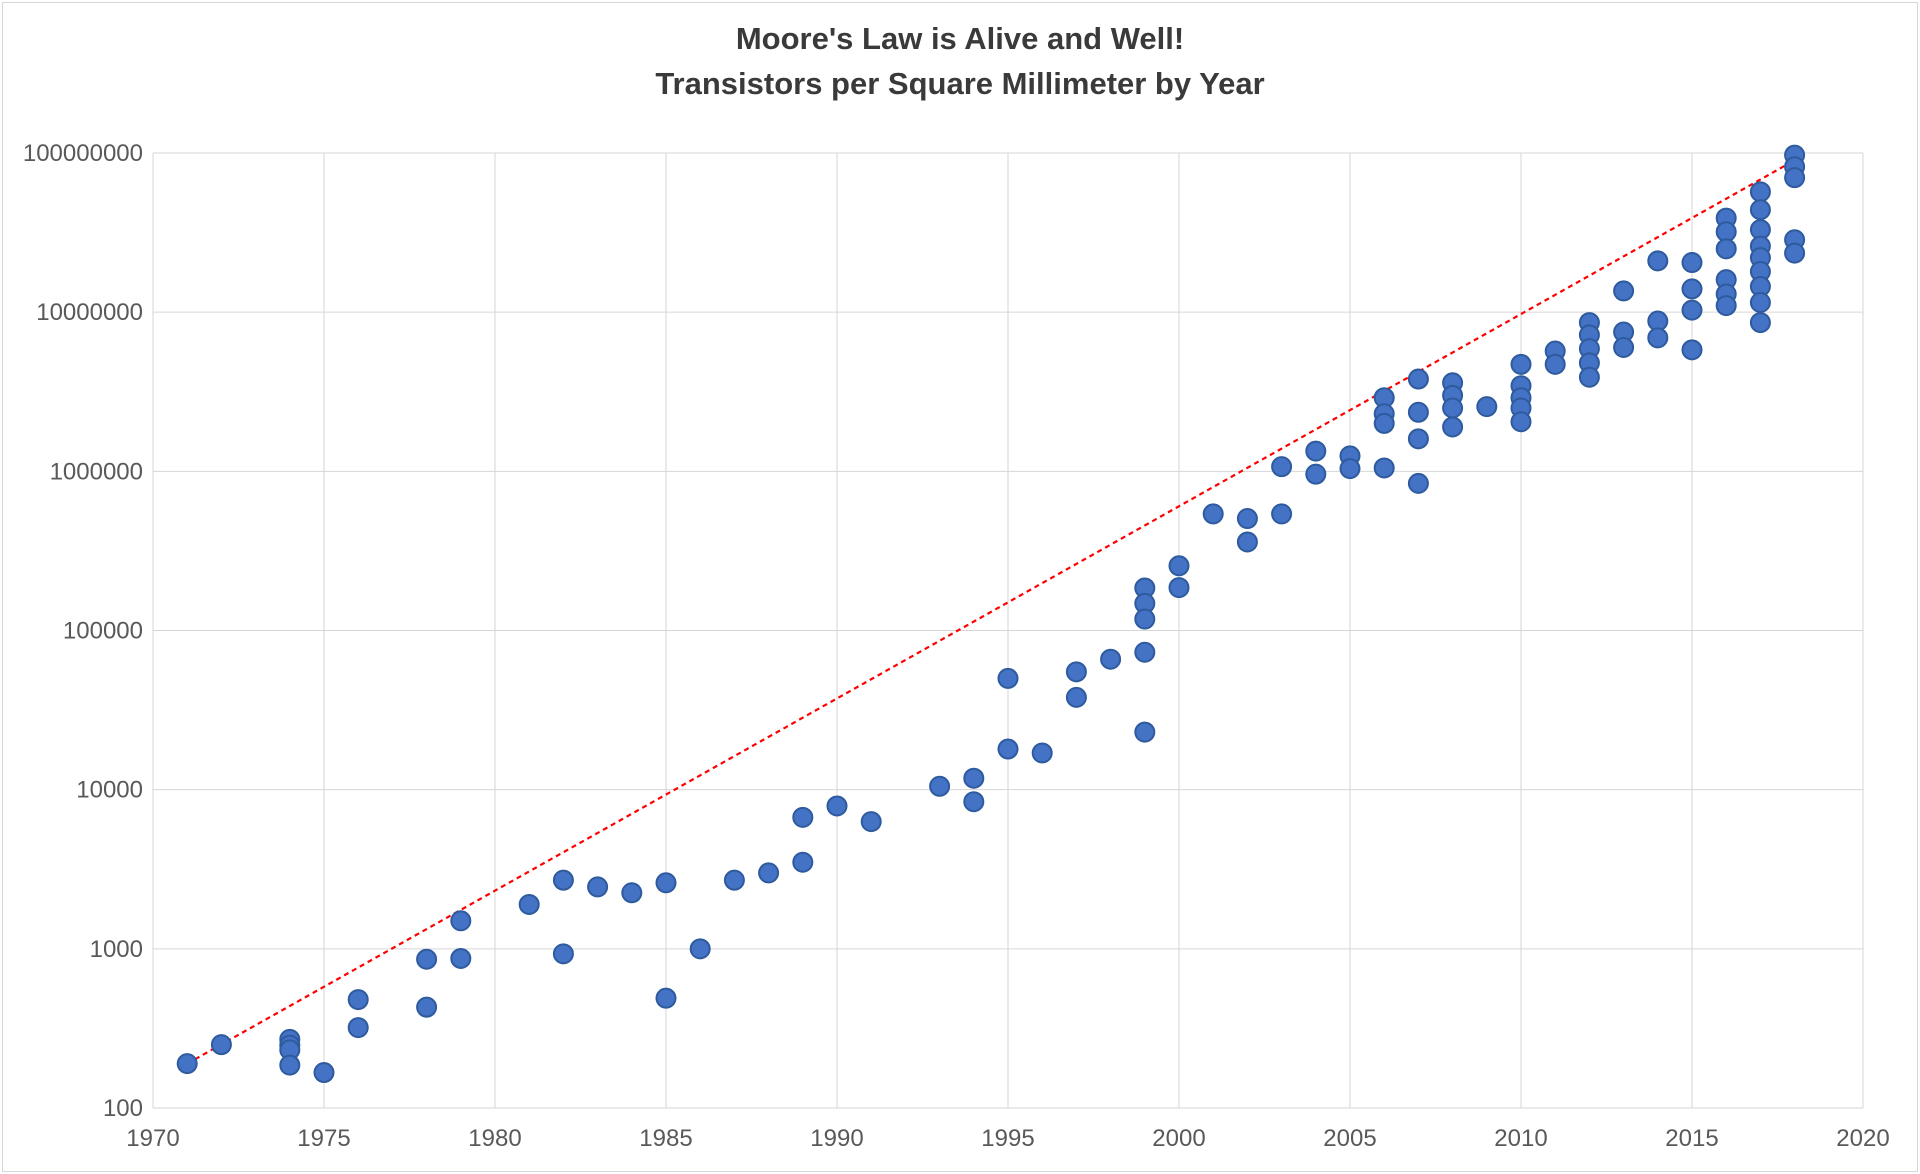 The width and height of the screenshot is (1920, 1174). Describe the element at coordinates (89, 312) in the screenshot. I see `y-tick-label: 10000000` at that location.